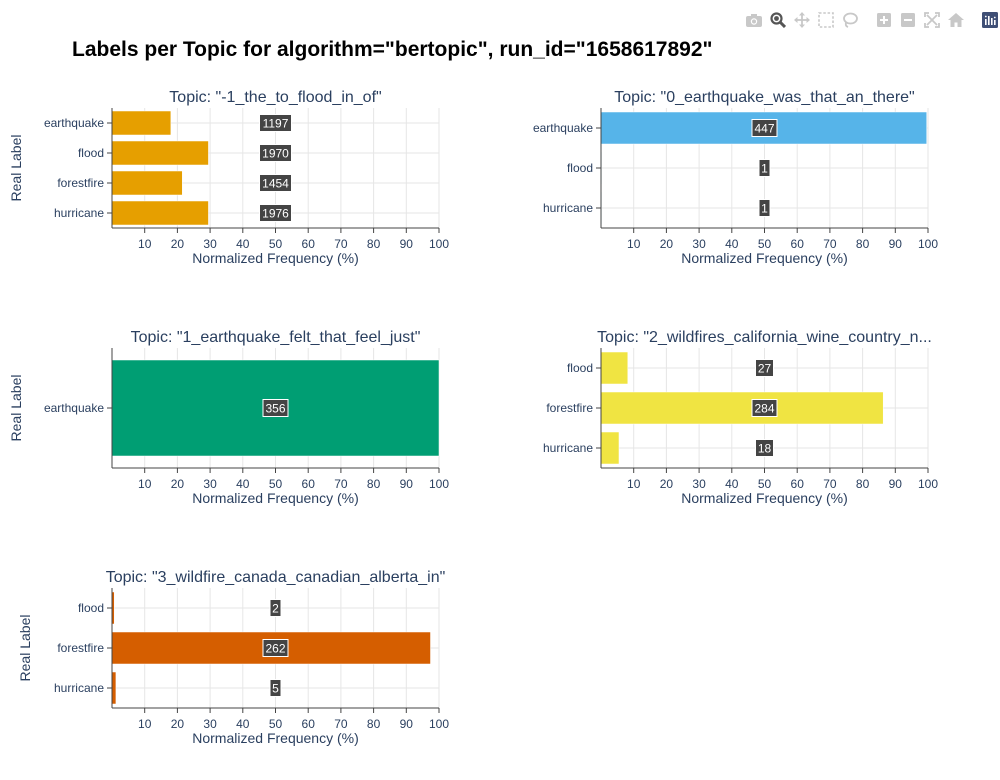  I want to click on data-label: 284, so click(764, 409).